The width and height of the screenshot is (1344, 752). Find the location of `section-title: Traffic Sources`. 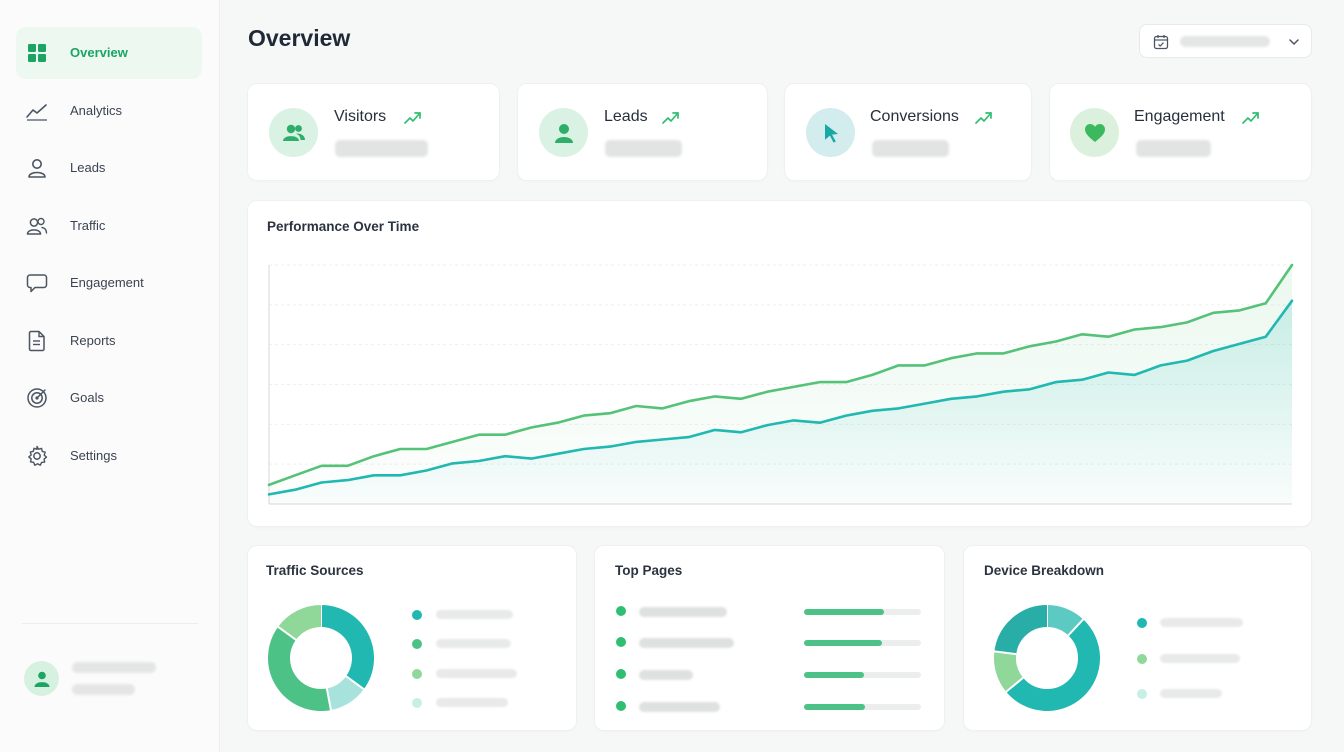

section-title: Traffic Sources is located at coordinates (315, 570).